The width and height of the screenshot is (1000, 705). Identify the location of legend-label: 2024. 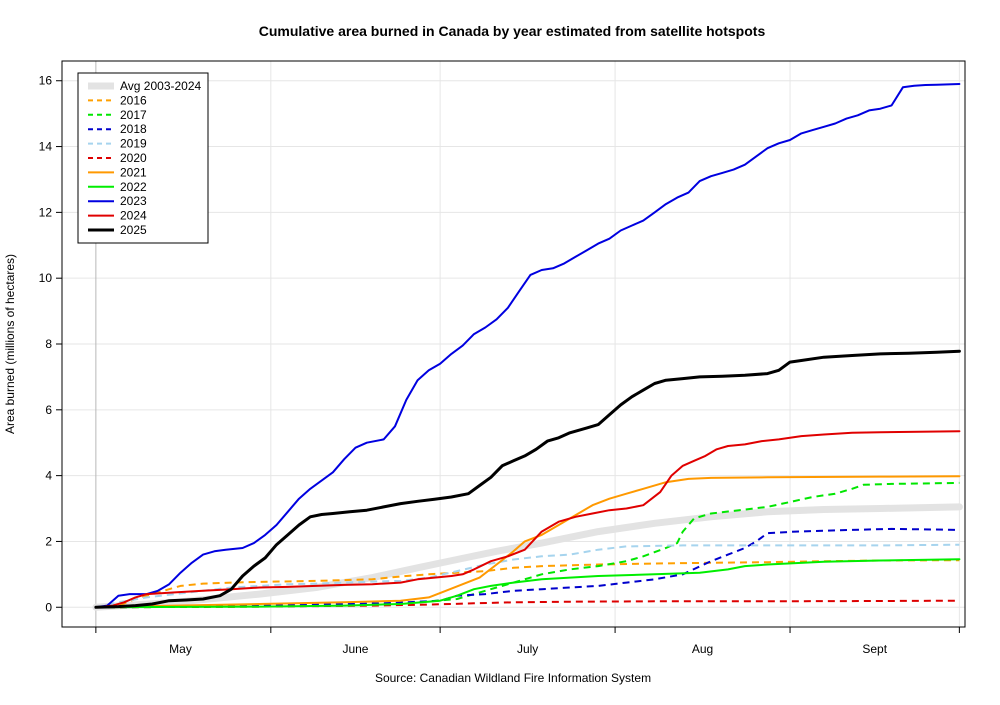
(133, 216).